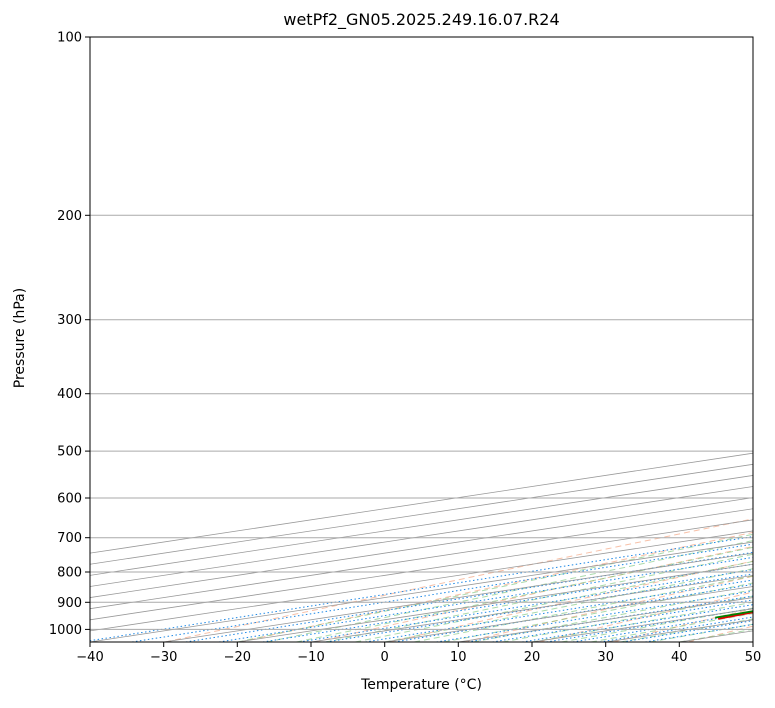 This screenshot has width=775, height=708. What do you see at coordinates (69, 573) in the screenshot?
I see `y-tick-label: 800` at bounding box center [69, 573].